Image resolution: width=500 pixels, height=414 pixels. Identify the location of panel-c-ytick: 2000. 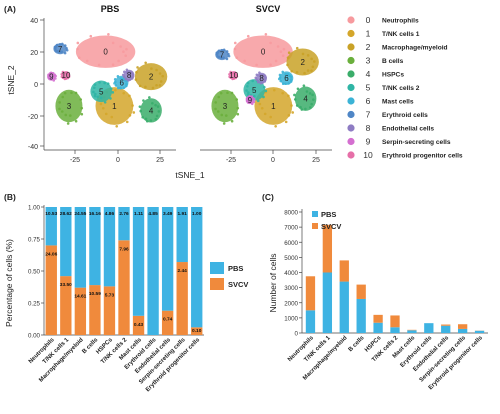
(291, 303).